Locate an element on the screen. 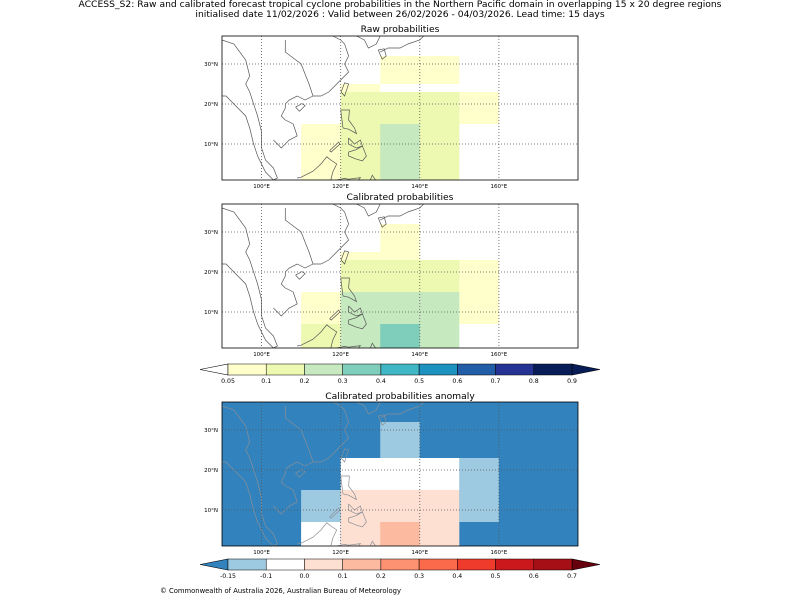 This screenshot has width=800, height=600. colorbar-tick-label: 0.8 is located at coordinates (534, 381).